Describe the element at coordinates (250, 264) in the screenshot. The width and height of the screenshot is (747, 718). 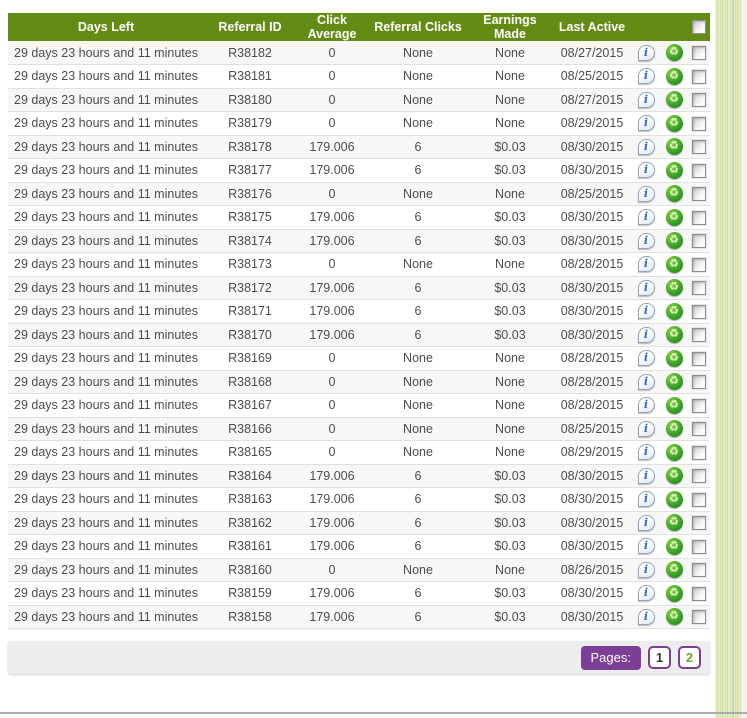
I see `referral-id-cell: R38173` at that location.